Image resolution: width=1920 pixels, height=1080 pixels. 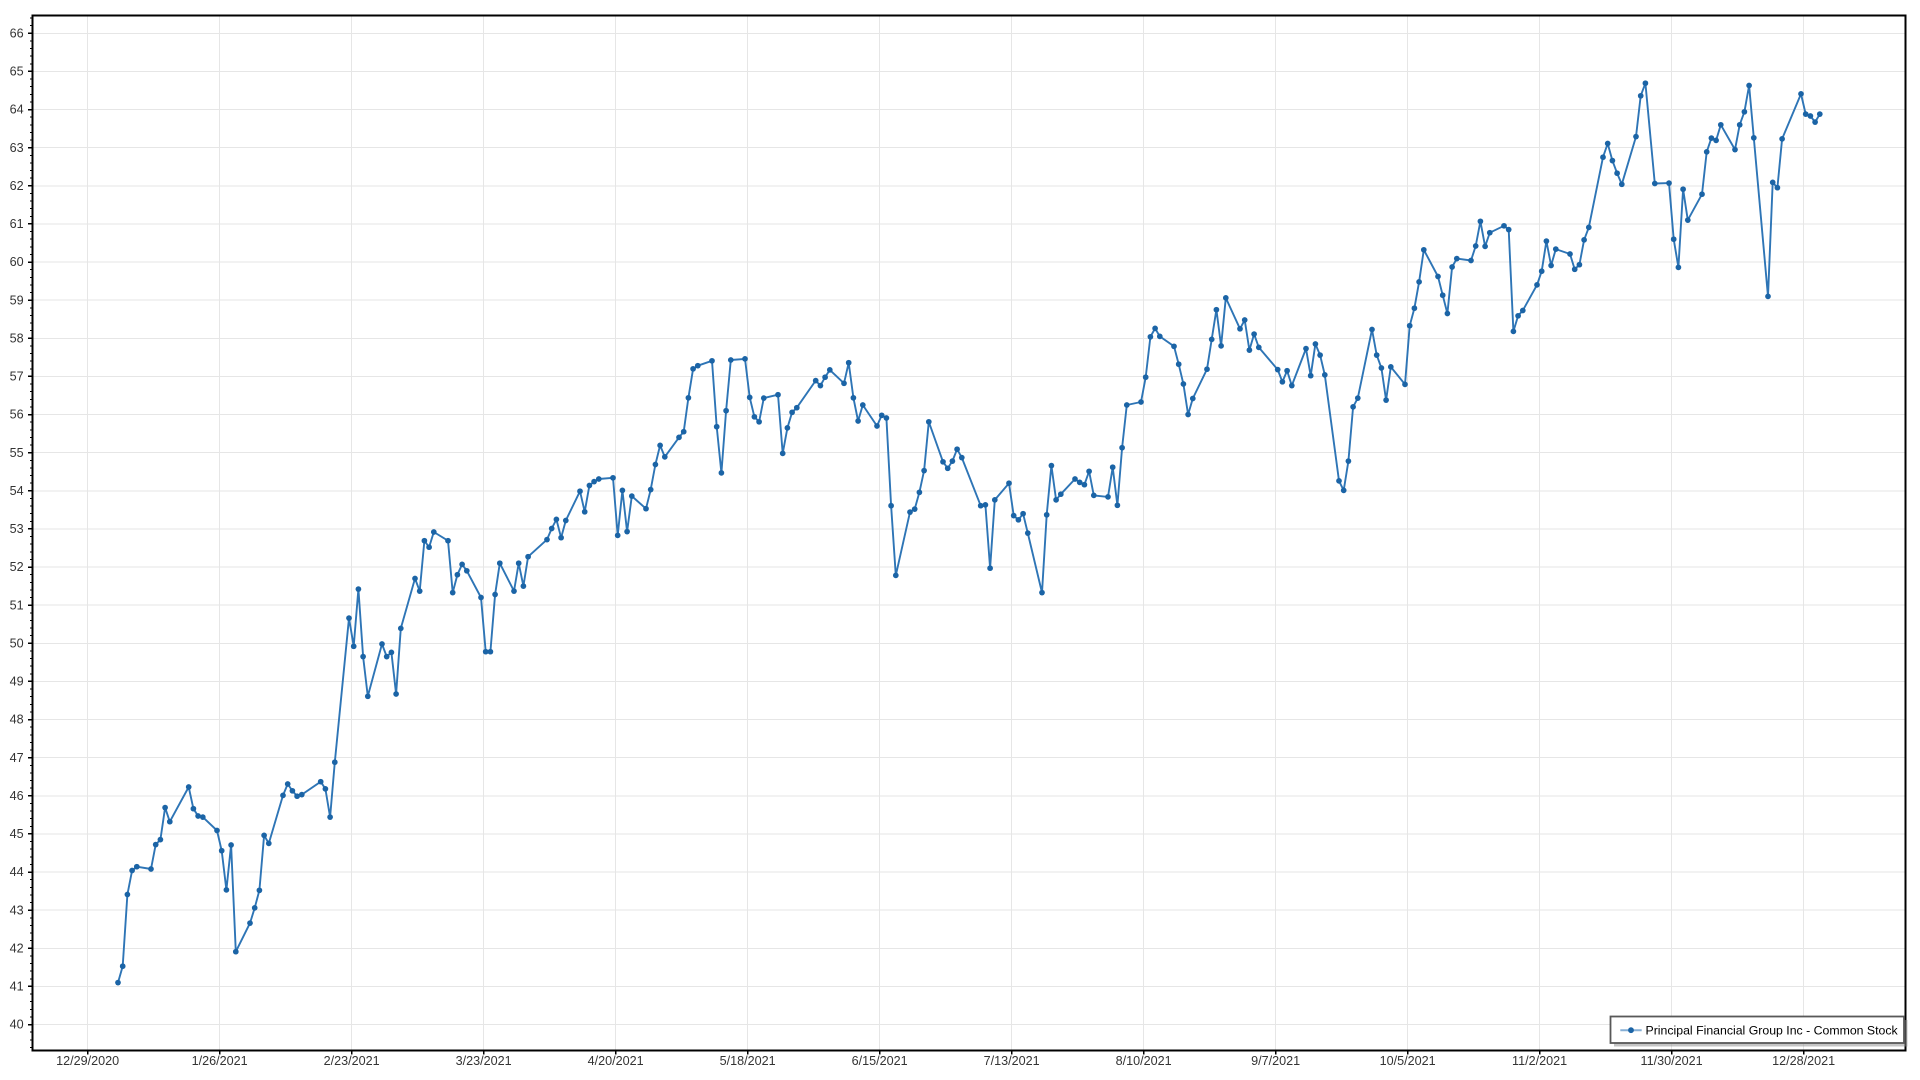 I want to click on svg-text: 63, so click(x=17, y=148).